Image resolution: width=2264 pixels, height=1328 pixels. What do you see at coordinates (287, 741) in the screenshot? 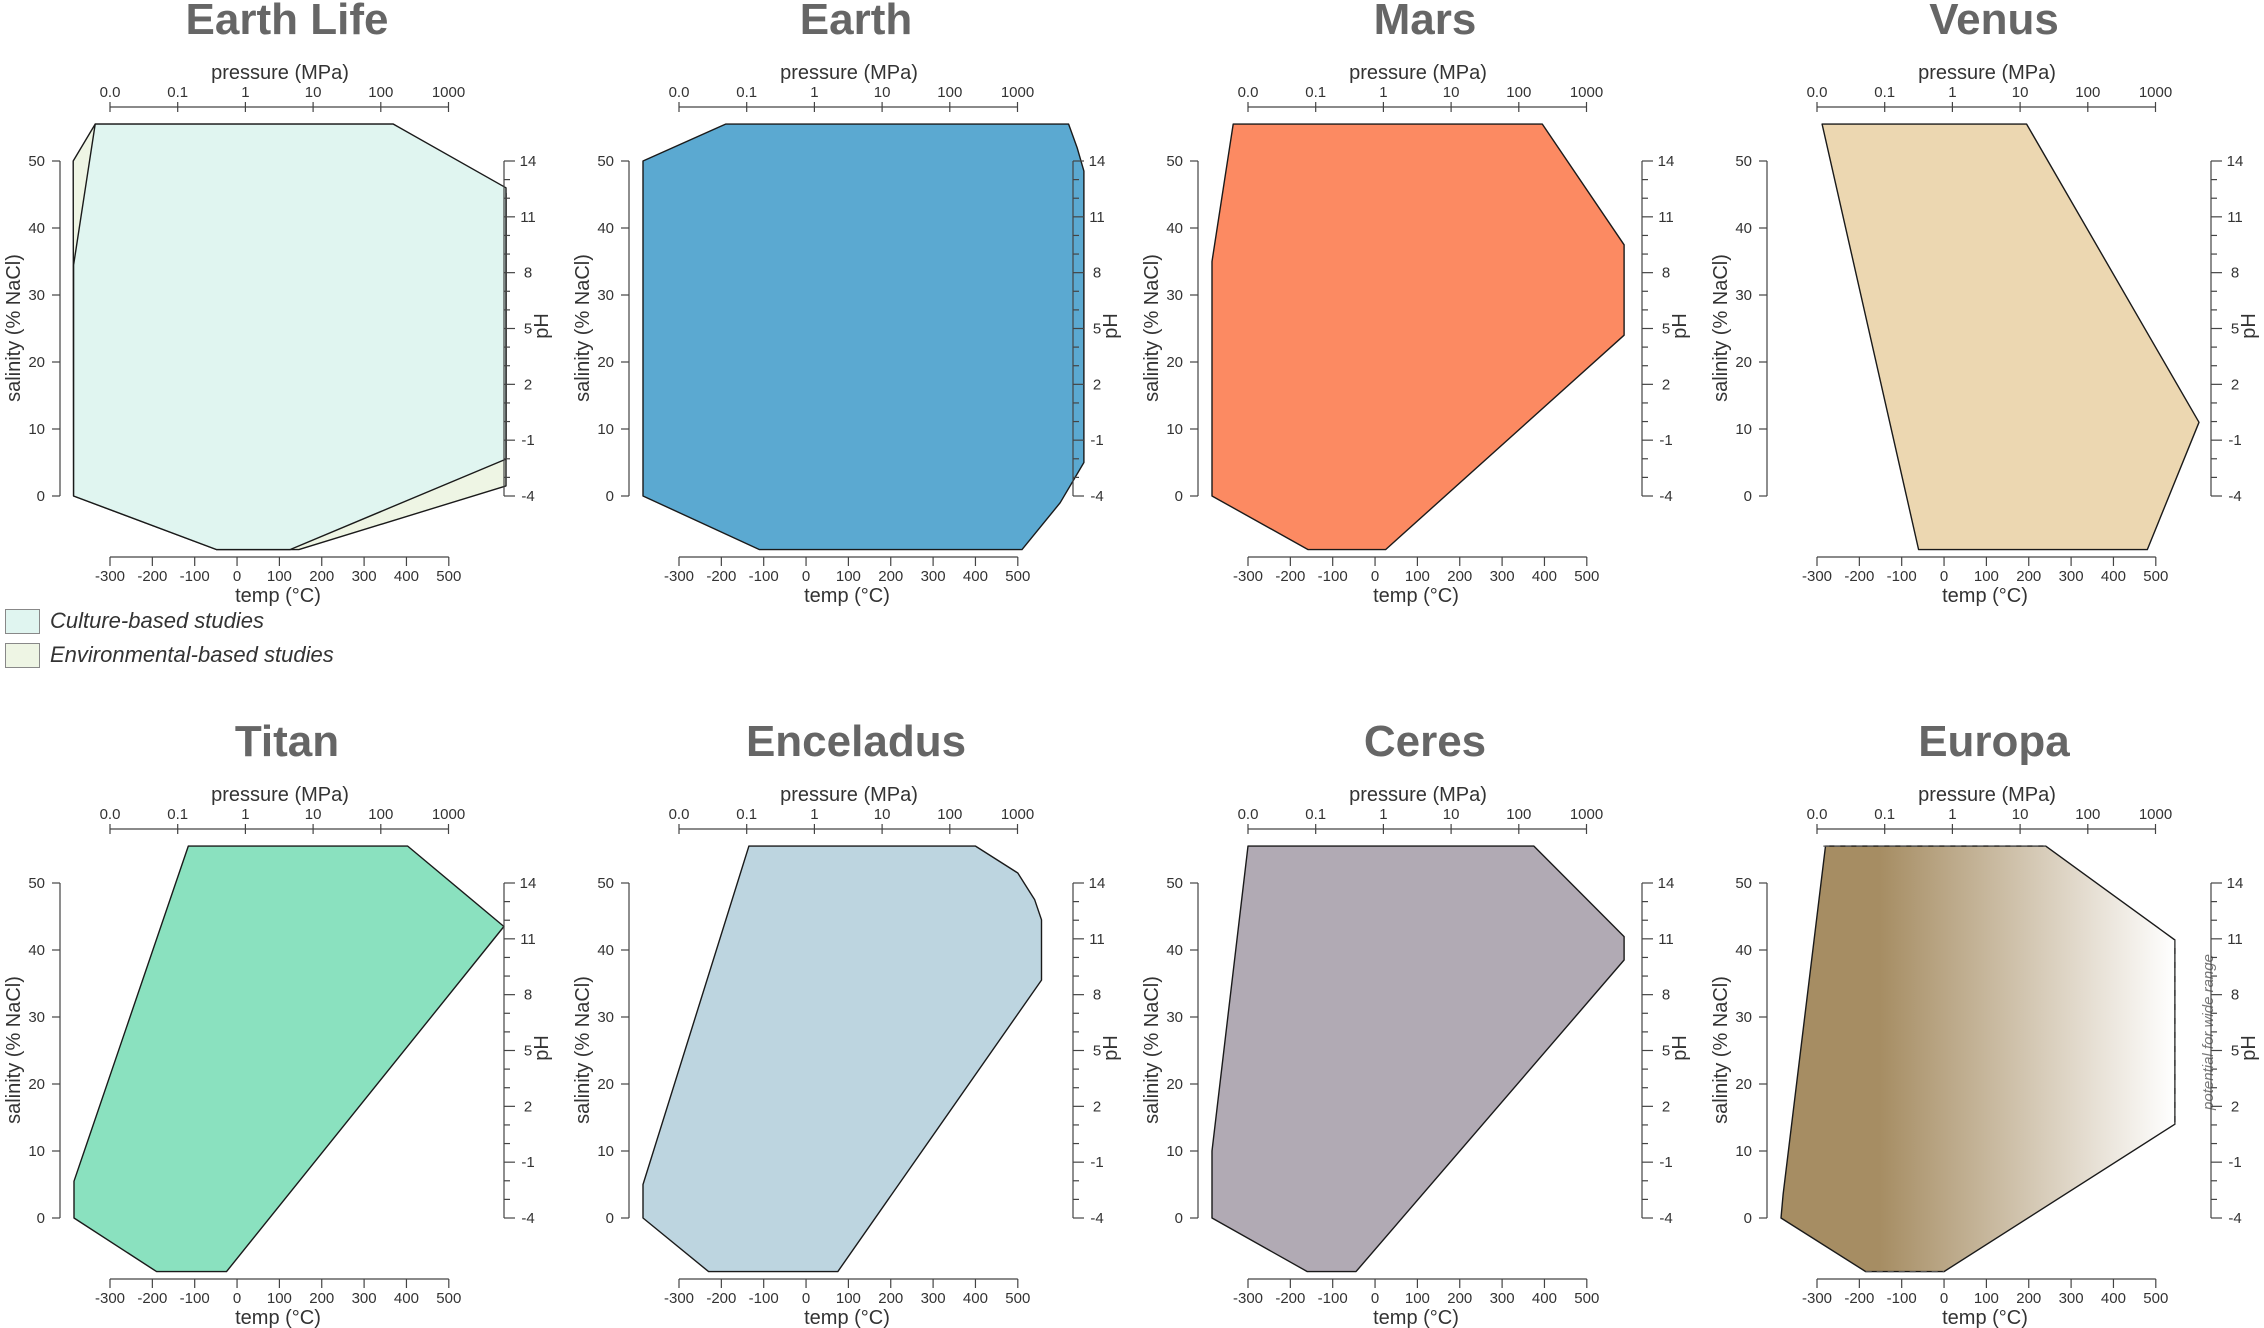
I see `chart-title: Titan` at bounding box center [287, 741].